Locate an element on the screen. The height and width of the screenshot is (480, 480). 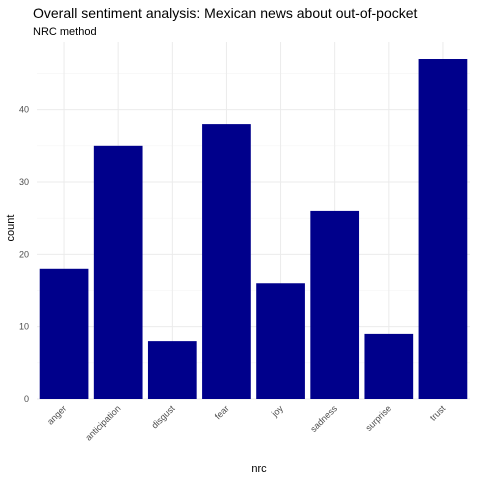
x-axis-title: nrc is located at coordinates (259, 469).